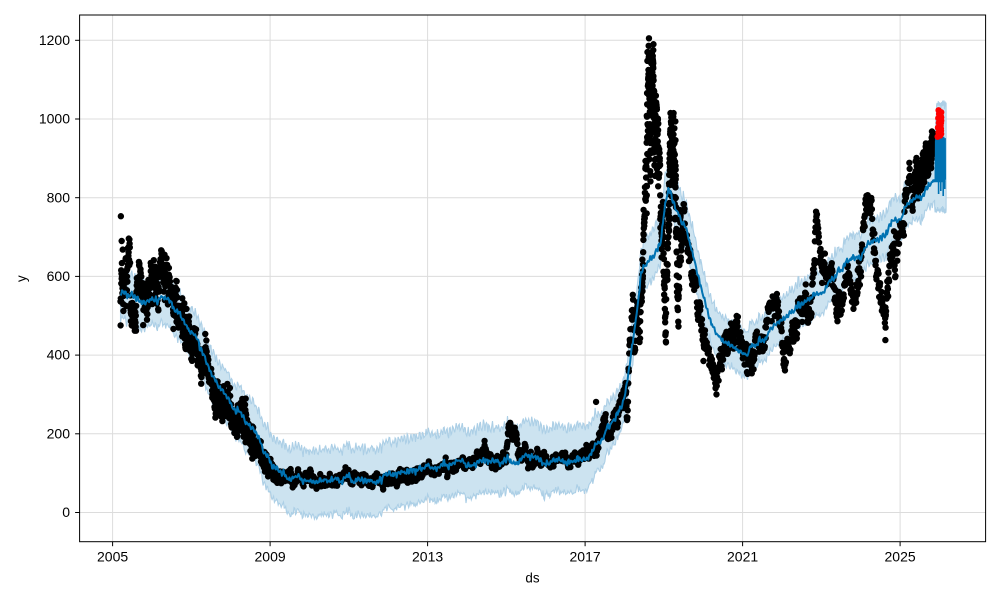 Image resolution: width=1000 pixels, height=605 pixels. I want to click on svg-text: ds, so click(532, 578).